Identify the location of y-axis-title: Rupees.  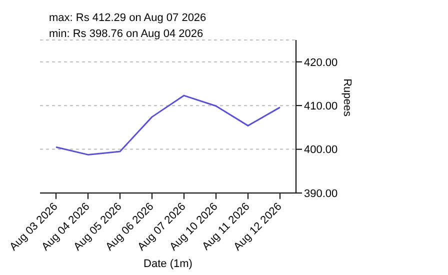
(347, 97).